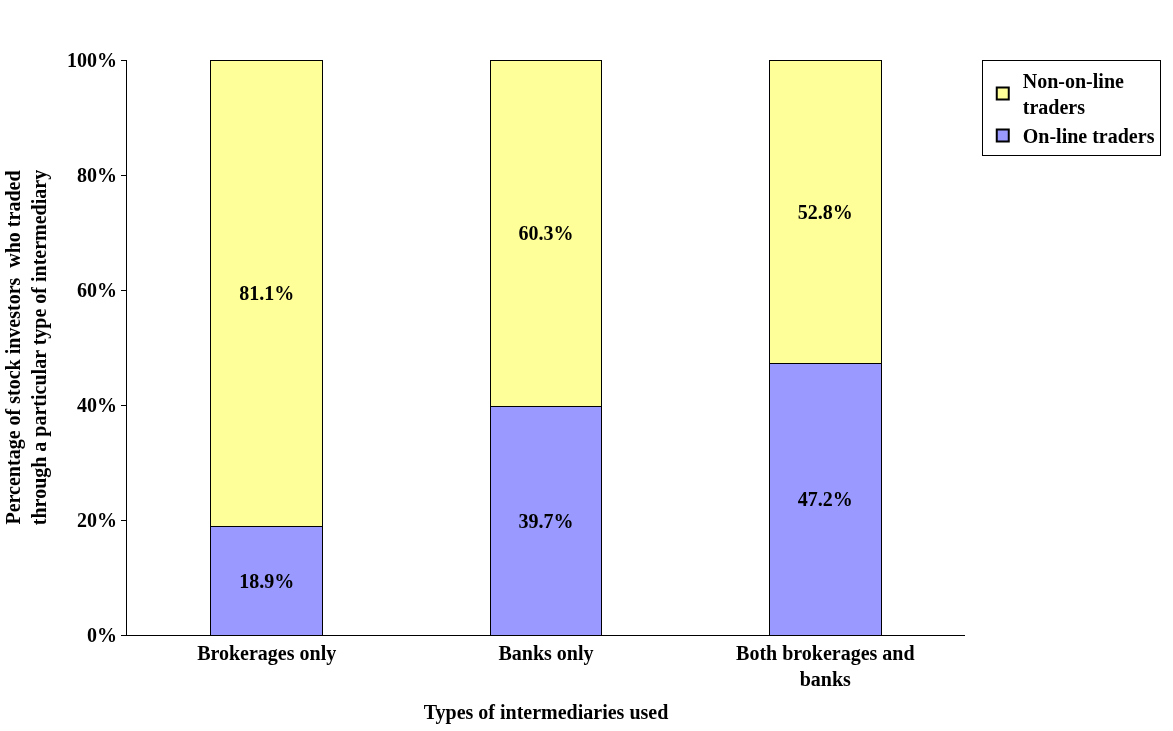 Image resolution: width=1173 pixels, height=731 pixels. What do you see at coordinates (97, 175) in the screenshot?
I see `y-tick-label: 80%` at bounding box center [97, 175].